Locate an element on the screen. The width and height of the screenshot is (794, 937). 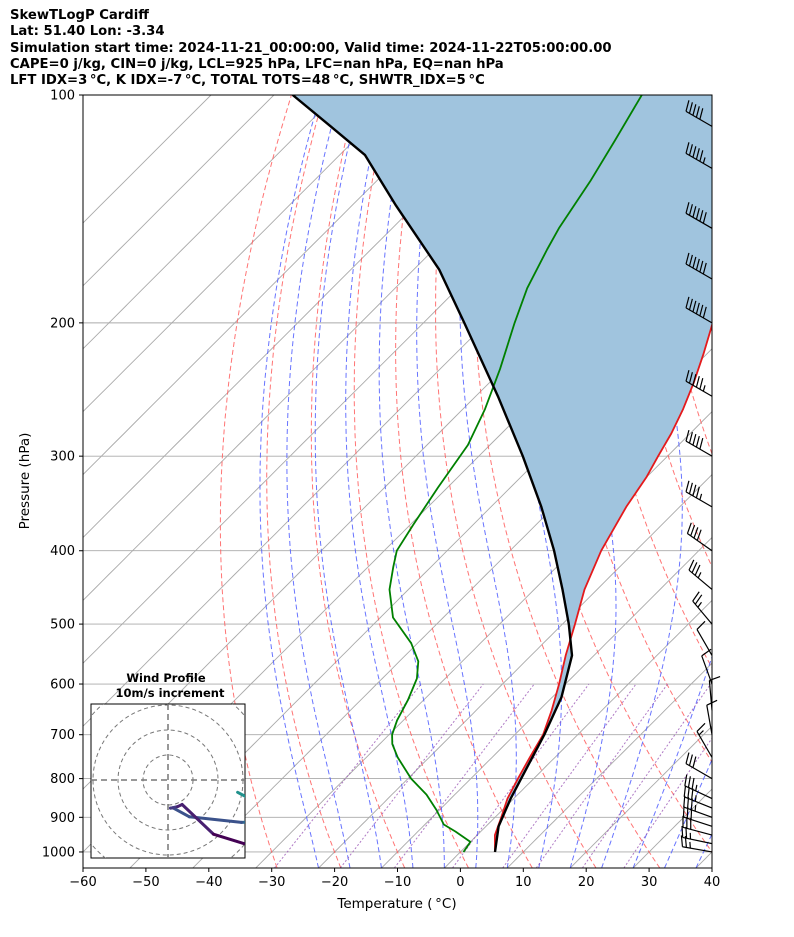
x-tick-label: 20 is located at coordinates (586, 882).